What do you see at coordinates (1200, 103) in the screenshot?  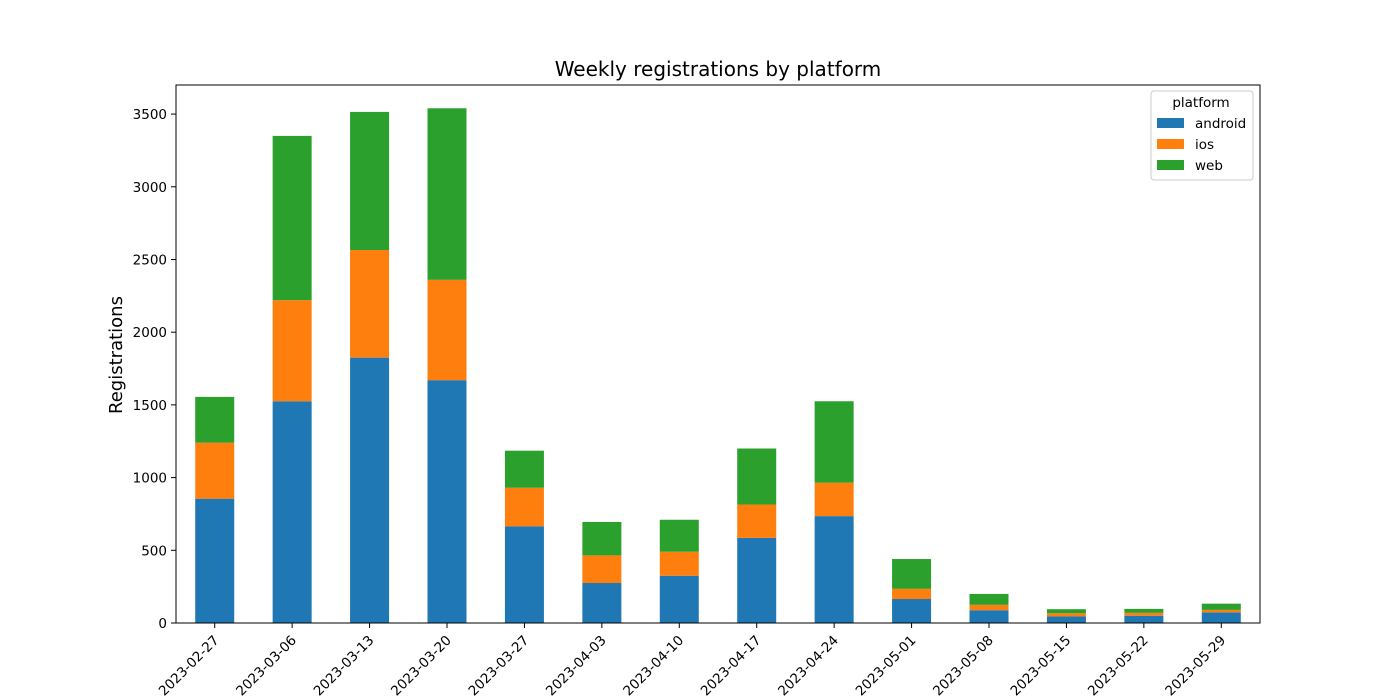 I see `legend-title: platform` at bounding box center [1200, 103].